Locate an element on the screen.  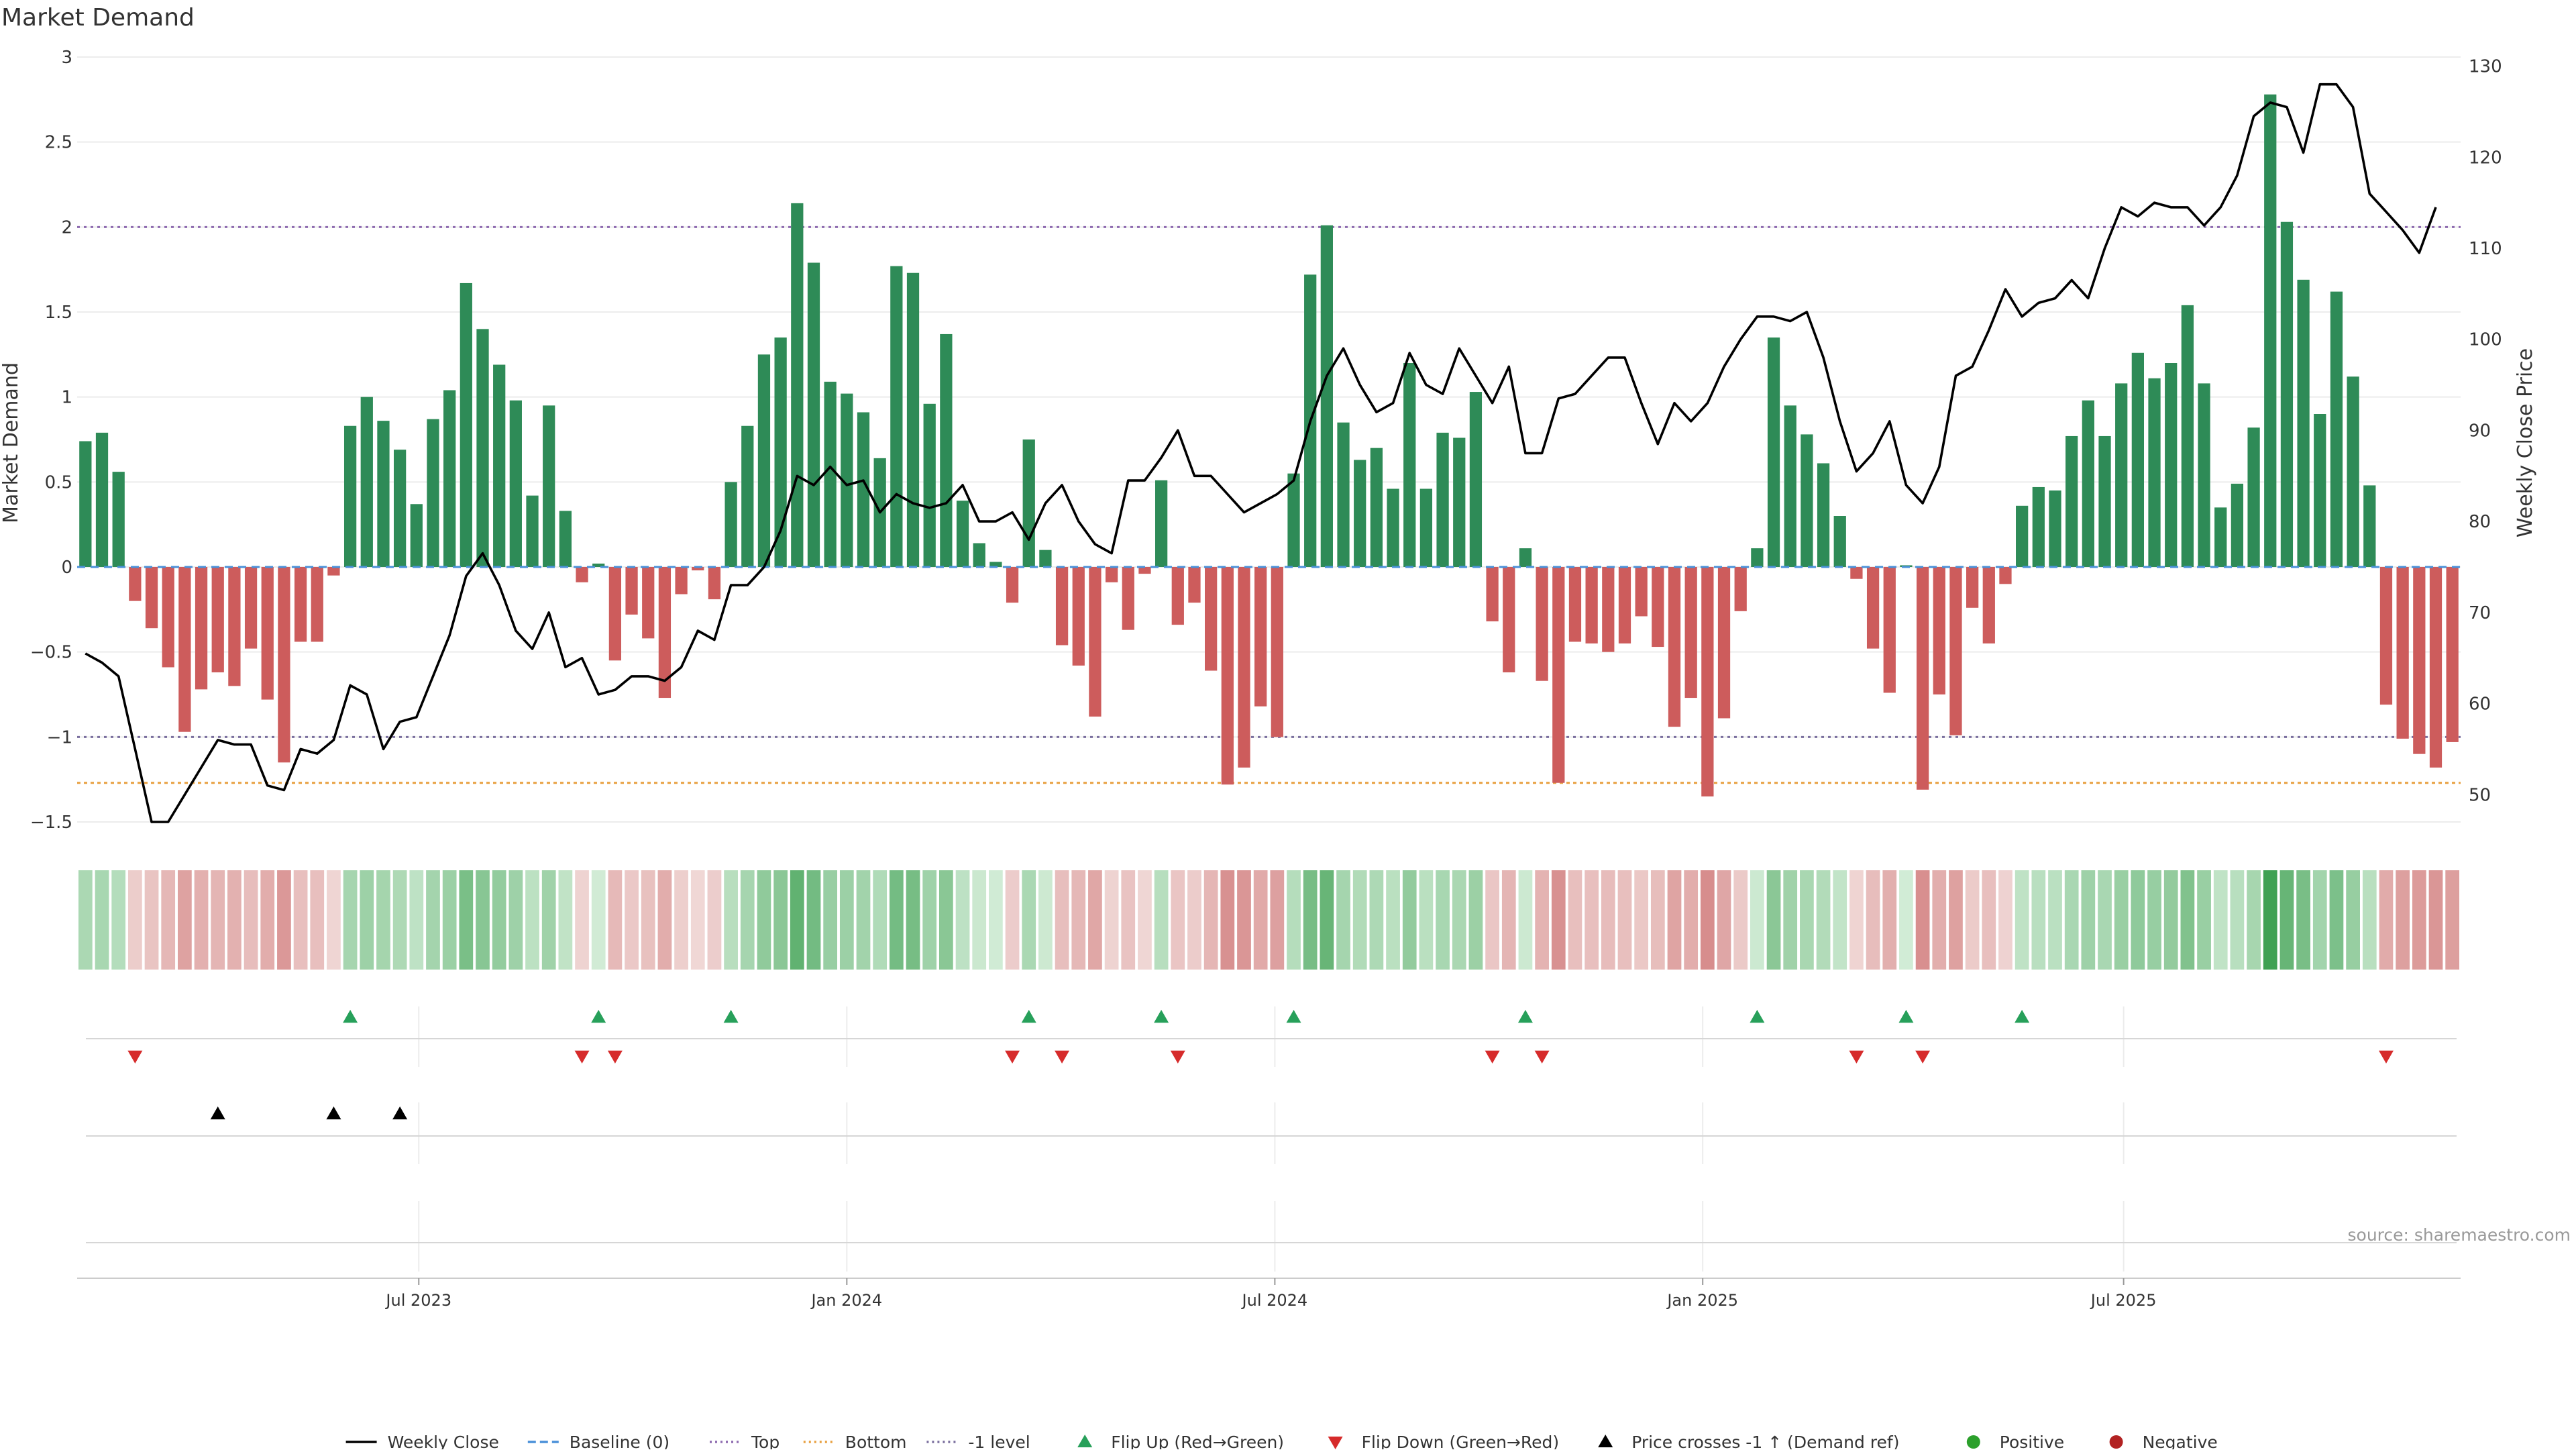
x-tick-label: Jan 2025 is located at coordinates (1702, 1301).